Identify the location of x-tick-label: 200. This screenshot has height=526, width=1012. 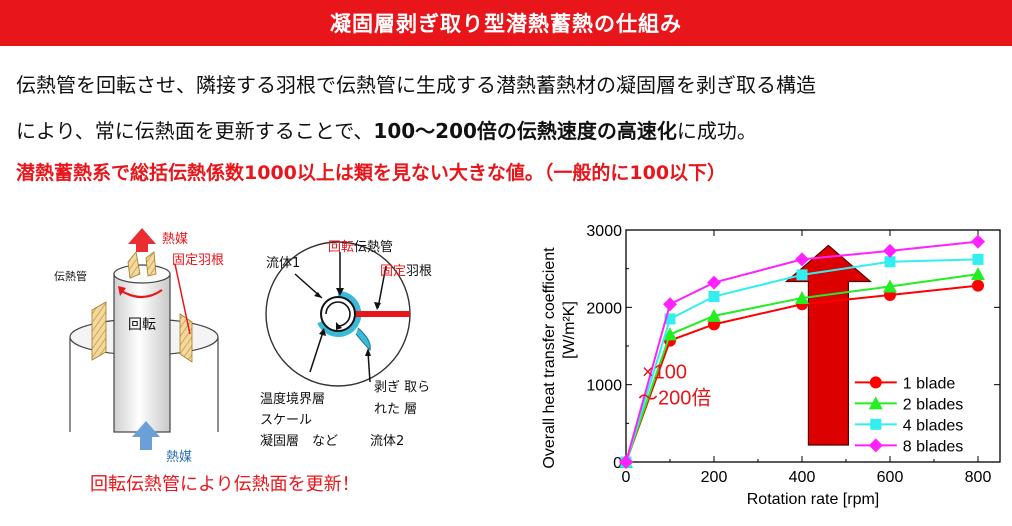
(714, 477).